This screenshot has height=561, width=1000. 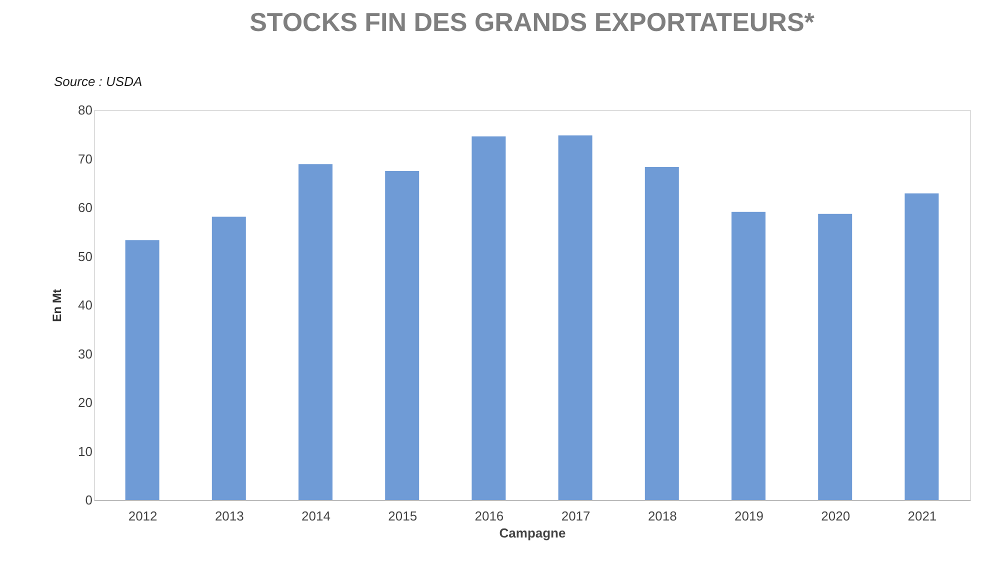 I want to click on y-tick-label: 40, so click(x=85, y=305).